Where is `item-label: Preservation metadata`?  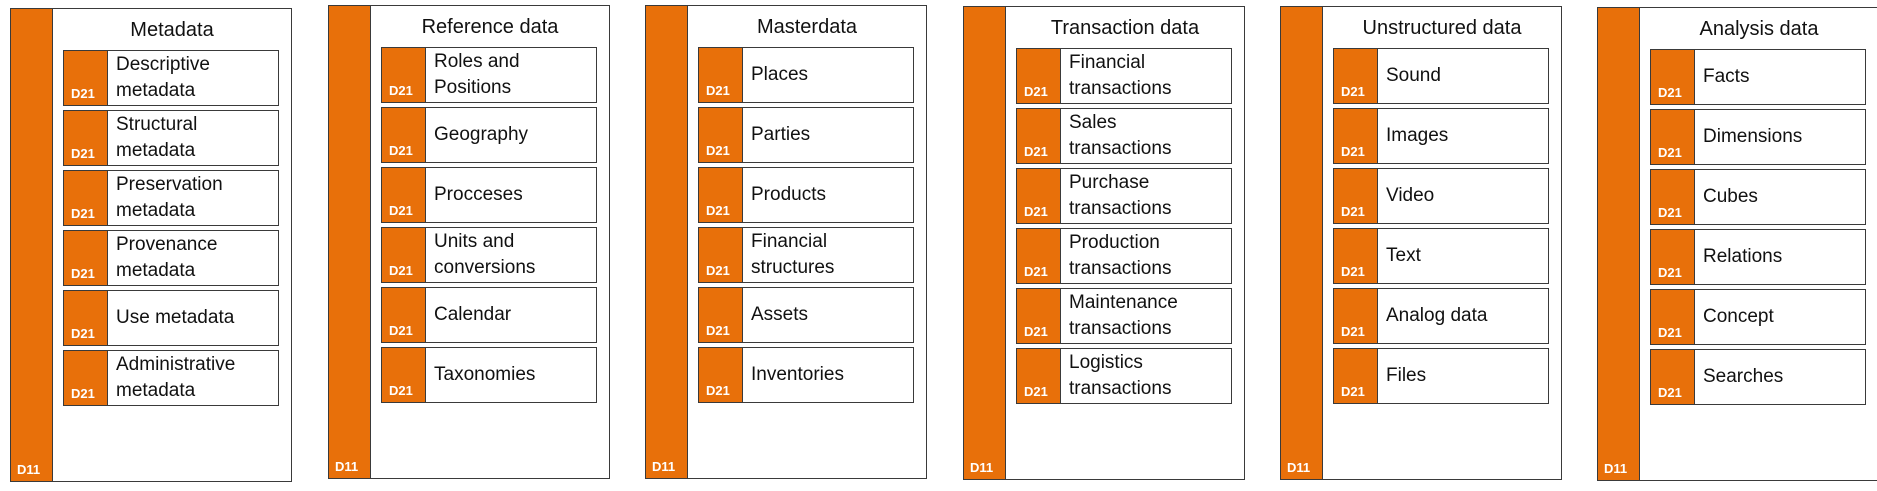
item-label: Preservation metadata is located at coordinates (169, 197).